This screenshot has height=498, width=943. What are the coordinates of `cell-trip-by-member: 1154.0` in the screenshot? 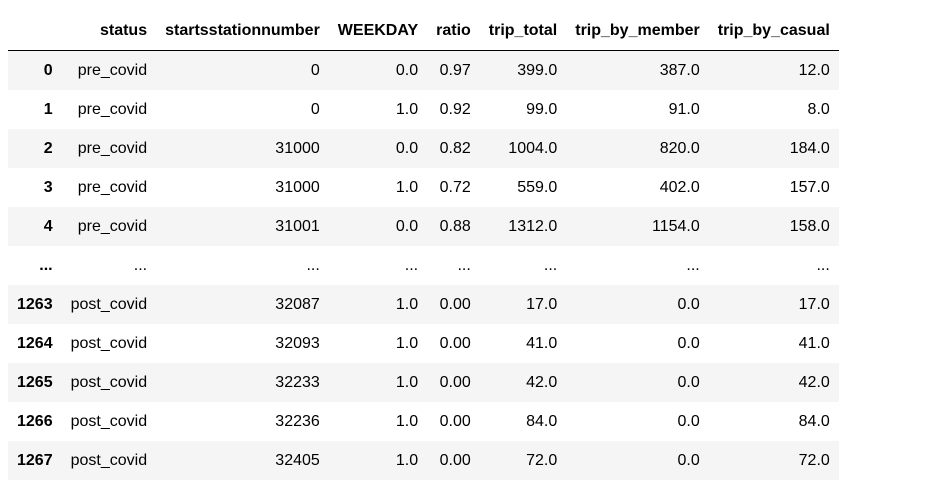 It's located at (675, 226).